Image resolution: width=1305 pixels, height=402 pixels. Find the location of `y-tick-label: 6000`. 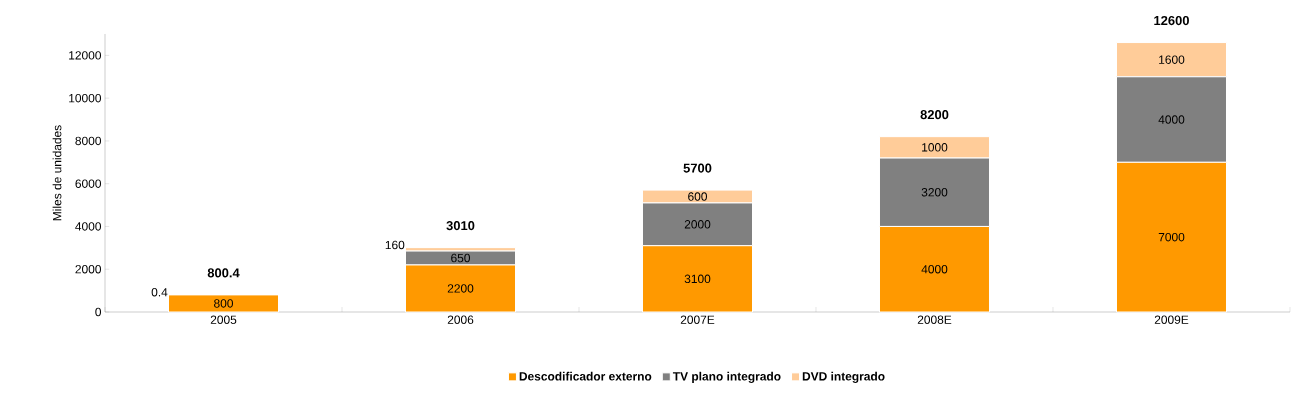

y-tick-label: 6000 is located at coordinates (88, 183).